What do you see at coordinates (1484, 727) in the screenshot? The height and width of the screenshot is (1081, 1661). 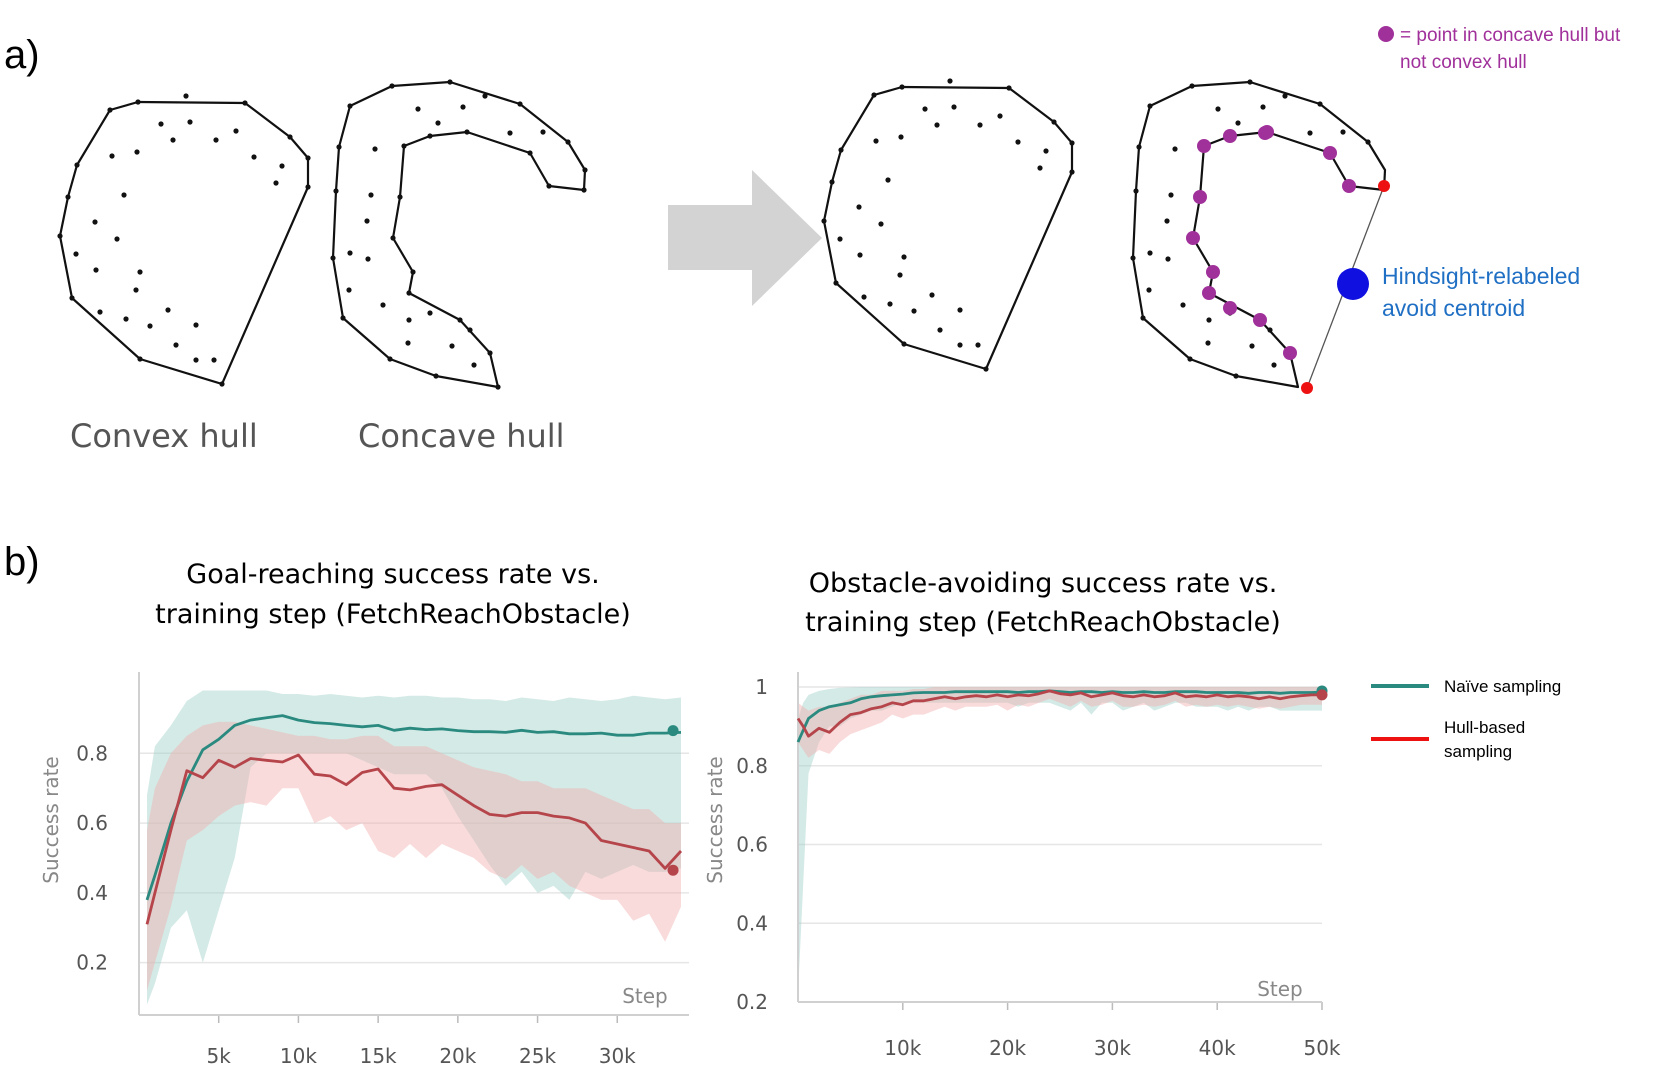 I see `legend-label-hull-line1: Hull-based` at bounding box center [1484, 727].